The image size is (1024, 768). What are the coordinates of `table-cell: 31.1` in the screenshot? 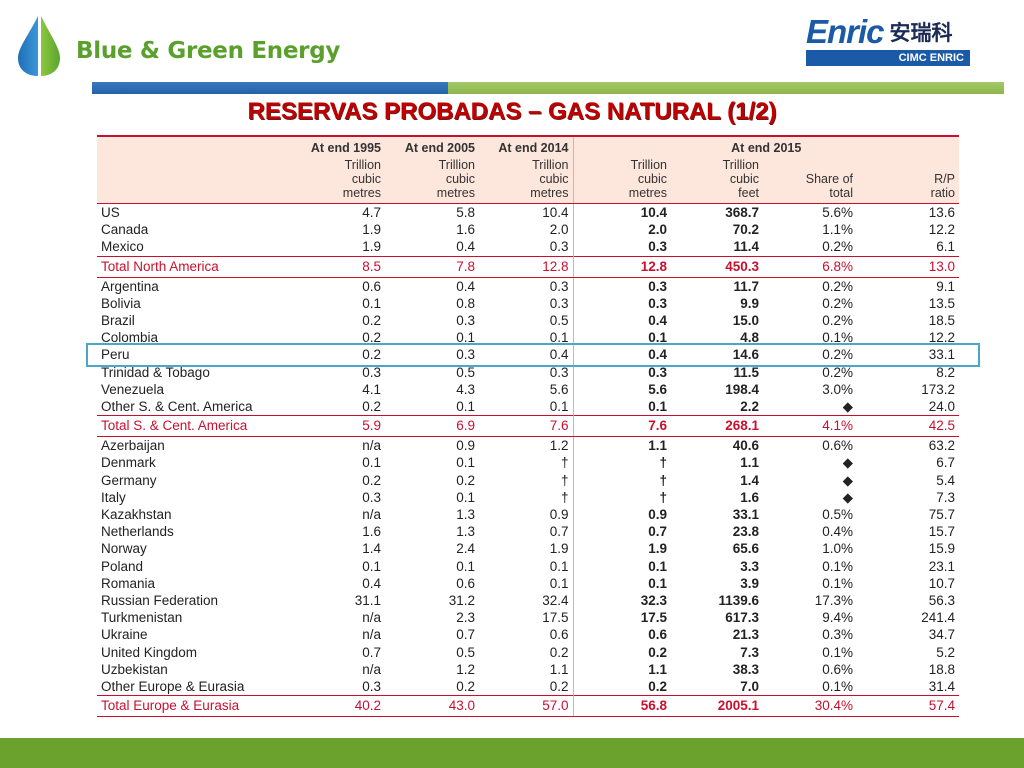 It's located at (367, 601).